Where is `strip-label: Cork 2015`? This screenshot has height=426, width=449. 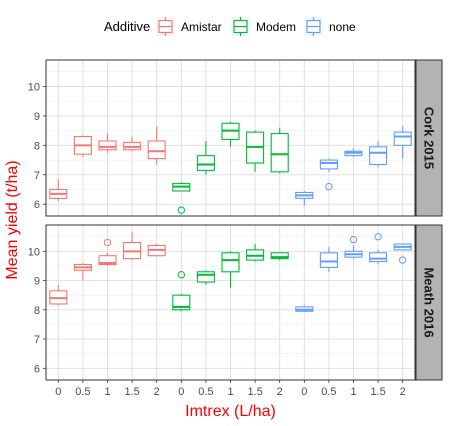
strip-label: Cork 2015 is located at coordinates (429, 138).